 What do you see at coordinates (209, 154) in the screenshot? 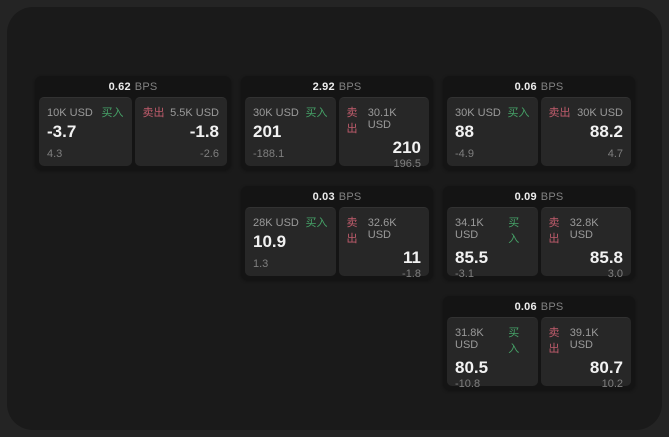
I see `sell-delta: -2.6` at bounding box center [209, 154].